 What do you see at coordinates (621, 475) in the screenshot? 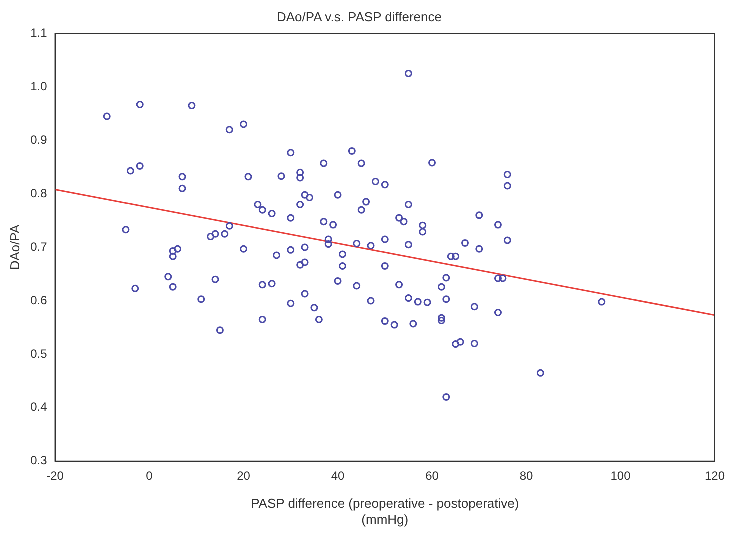
I see `x-tick-label: 100` at bounding box center [621, 475].